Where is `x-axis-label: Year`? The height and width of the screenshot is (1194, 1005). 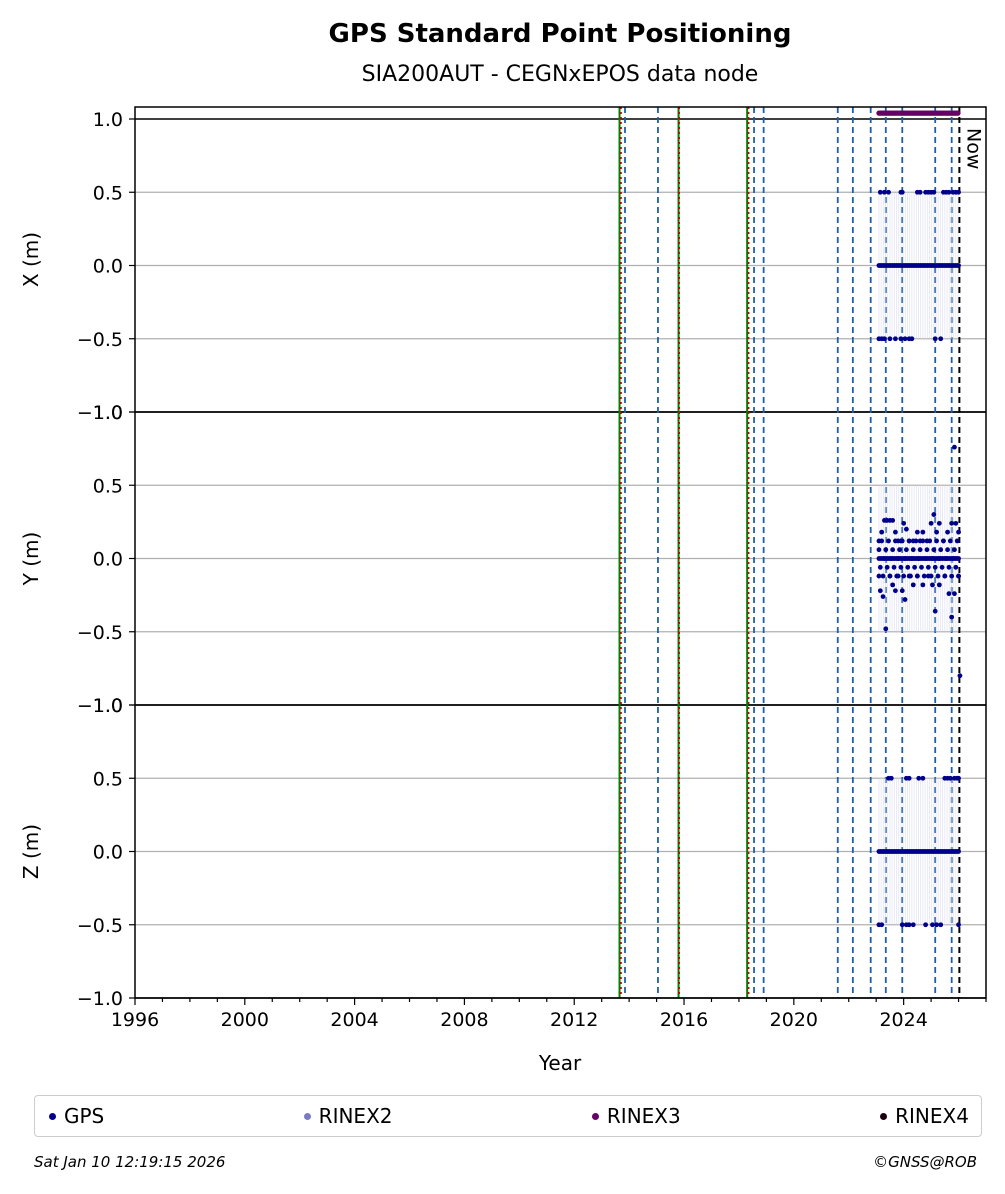
x-axis-label: Year is located at coordinates (560, 1063).